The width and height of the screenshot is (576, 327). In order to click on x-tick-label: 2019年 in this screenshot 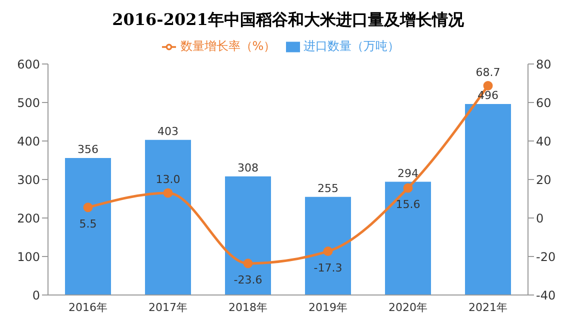, I will do `click(328, 307)`.